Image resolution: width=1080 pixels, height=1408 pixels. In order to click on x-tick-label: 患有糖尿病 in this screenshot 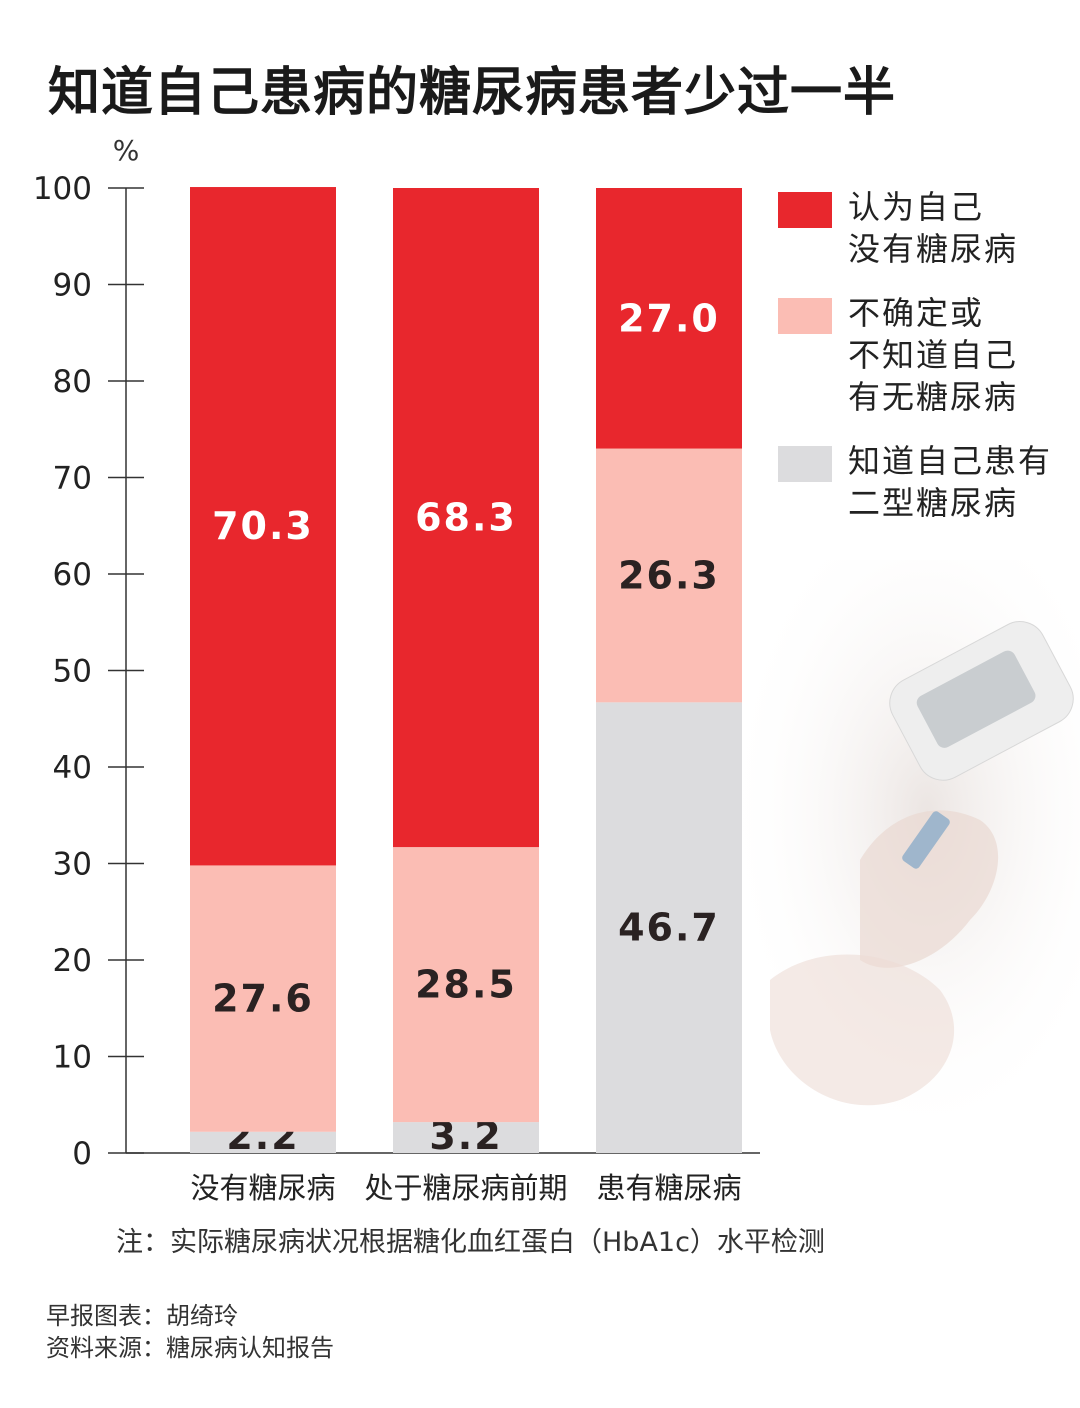, I will do `click(668, 1188)`.